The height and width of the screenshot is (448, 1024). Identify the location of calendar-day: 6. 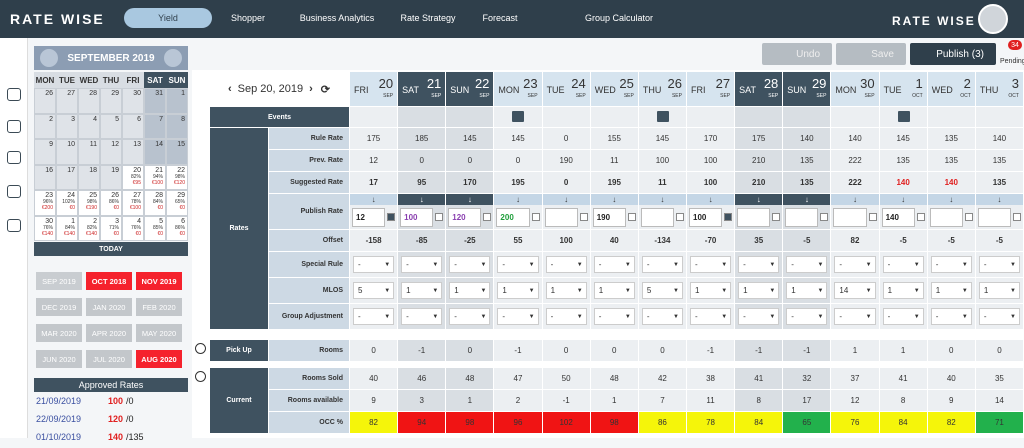
(133, 126).